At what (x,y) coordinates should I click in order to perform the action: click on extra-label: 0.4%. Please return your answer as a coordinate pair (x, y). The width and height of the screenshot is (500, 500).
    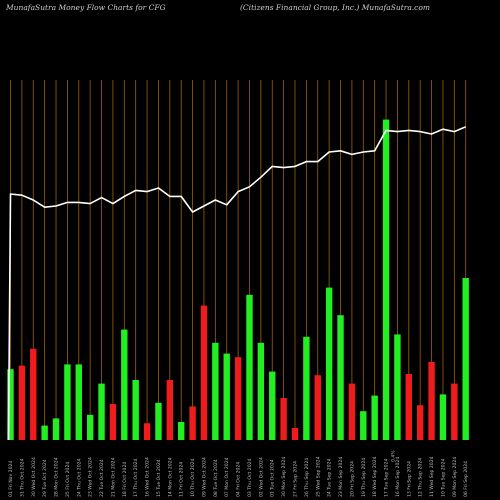
    Looking at the image, I should click on (393, 456).